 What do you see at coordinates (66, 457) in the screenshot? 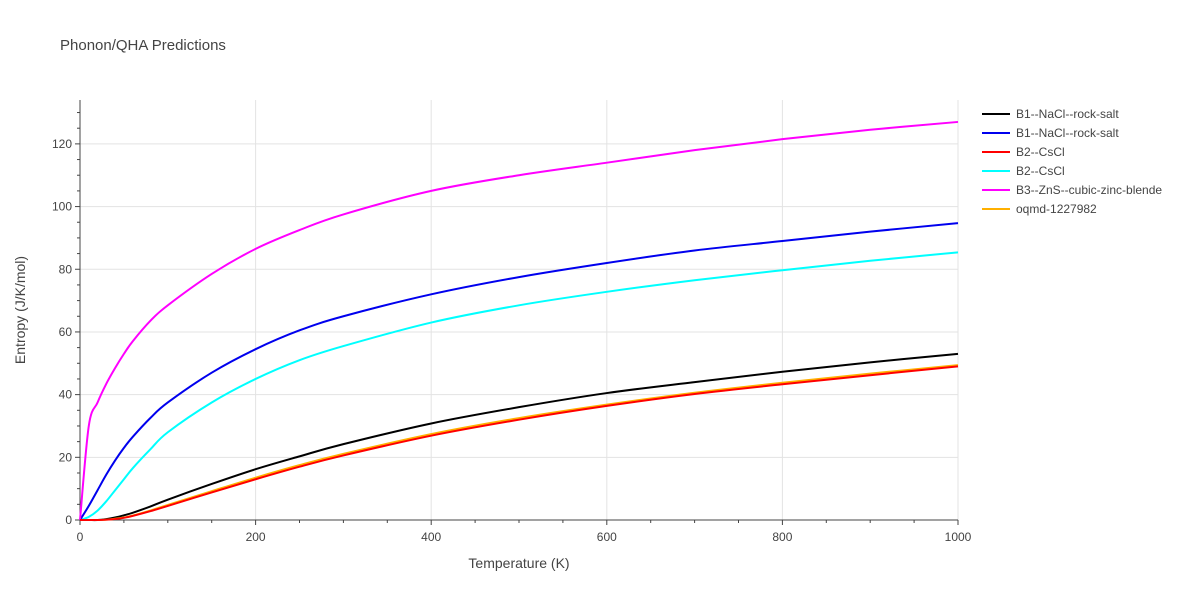
I see `y-tick-label: 20` at bounding box center [66, 457].